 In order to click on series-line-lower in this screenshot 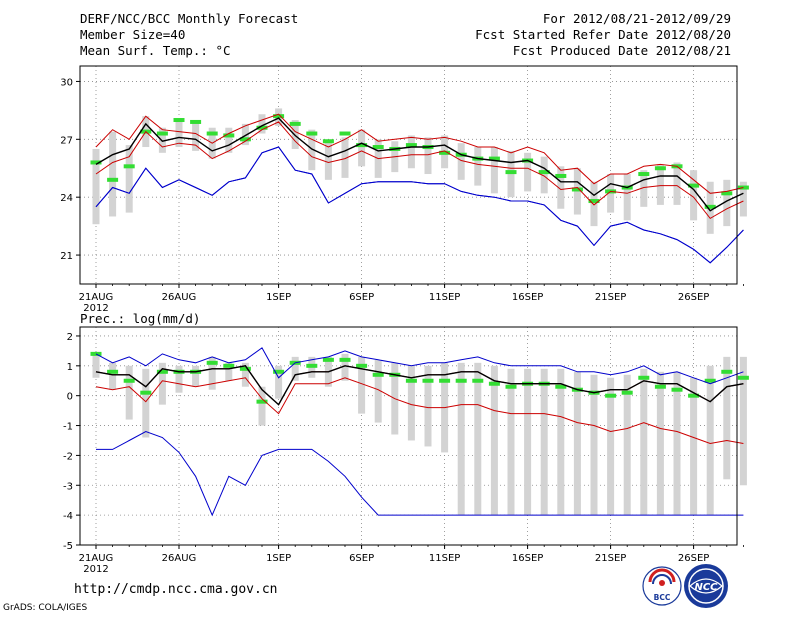, I will do `click(419, 411)`.